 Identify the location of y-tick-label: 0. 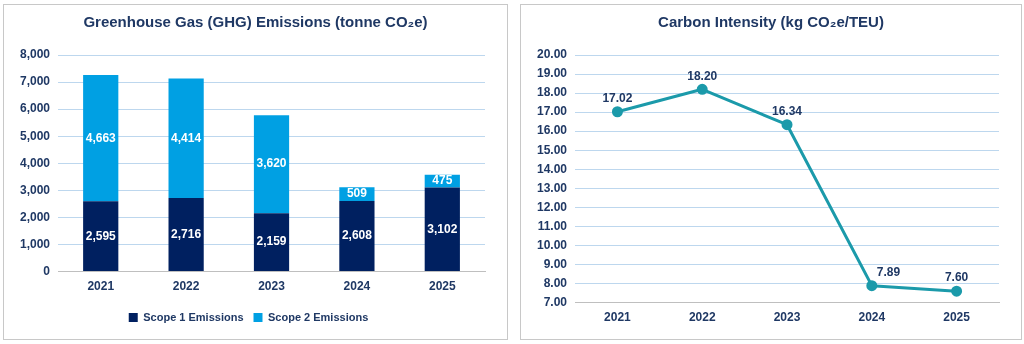
(47, 270).